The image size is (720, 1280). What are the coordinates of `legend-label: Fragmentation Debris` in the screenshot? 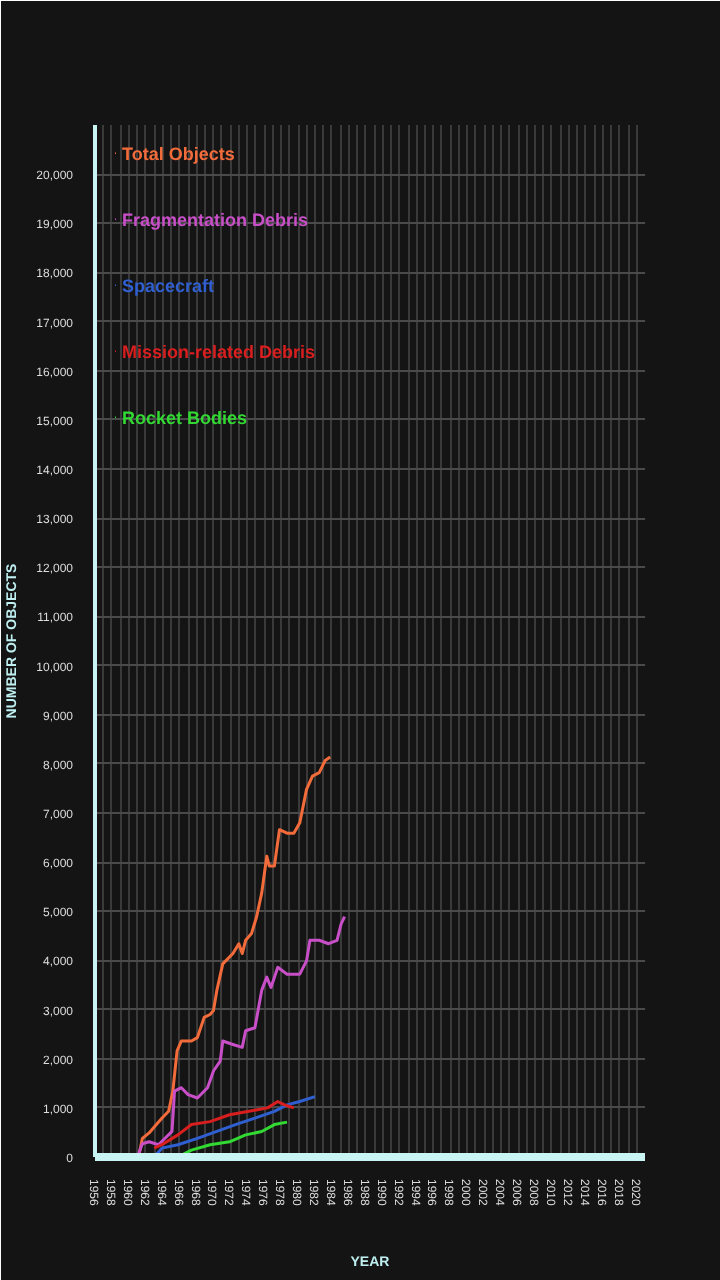 It's located at (216, 220).